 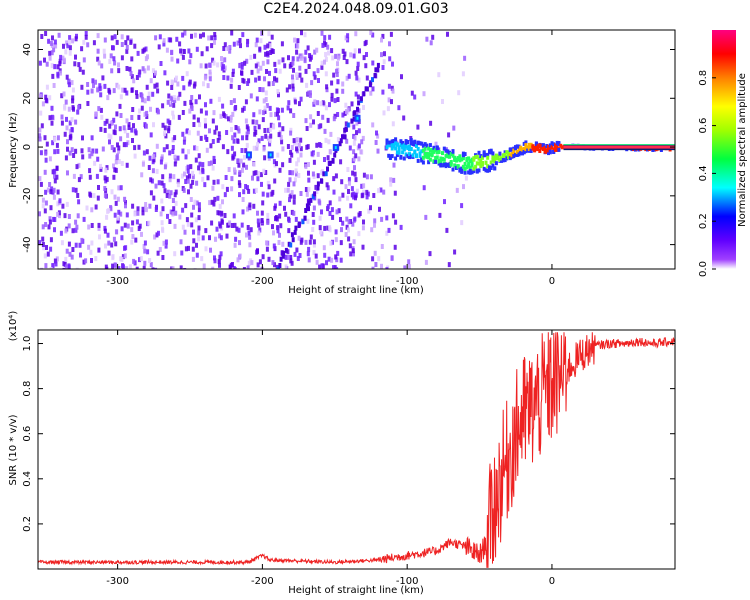 I want to click on snr-y-tick-label: 0.2, so click(x=27, y=524).